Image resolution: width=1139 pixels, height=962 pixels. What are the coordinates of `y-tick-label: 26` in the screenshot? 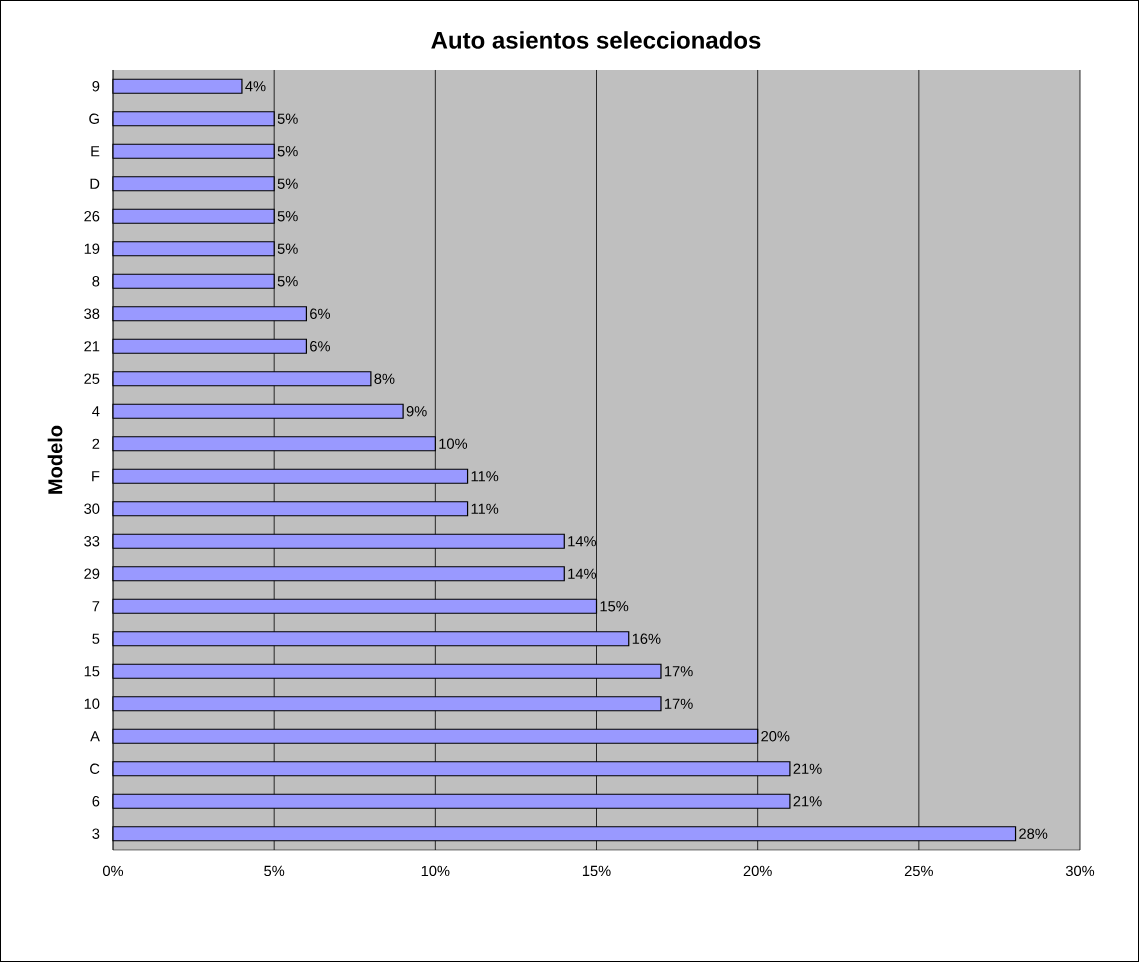 It's located at (92, 216).